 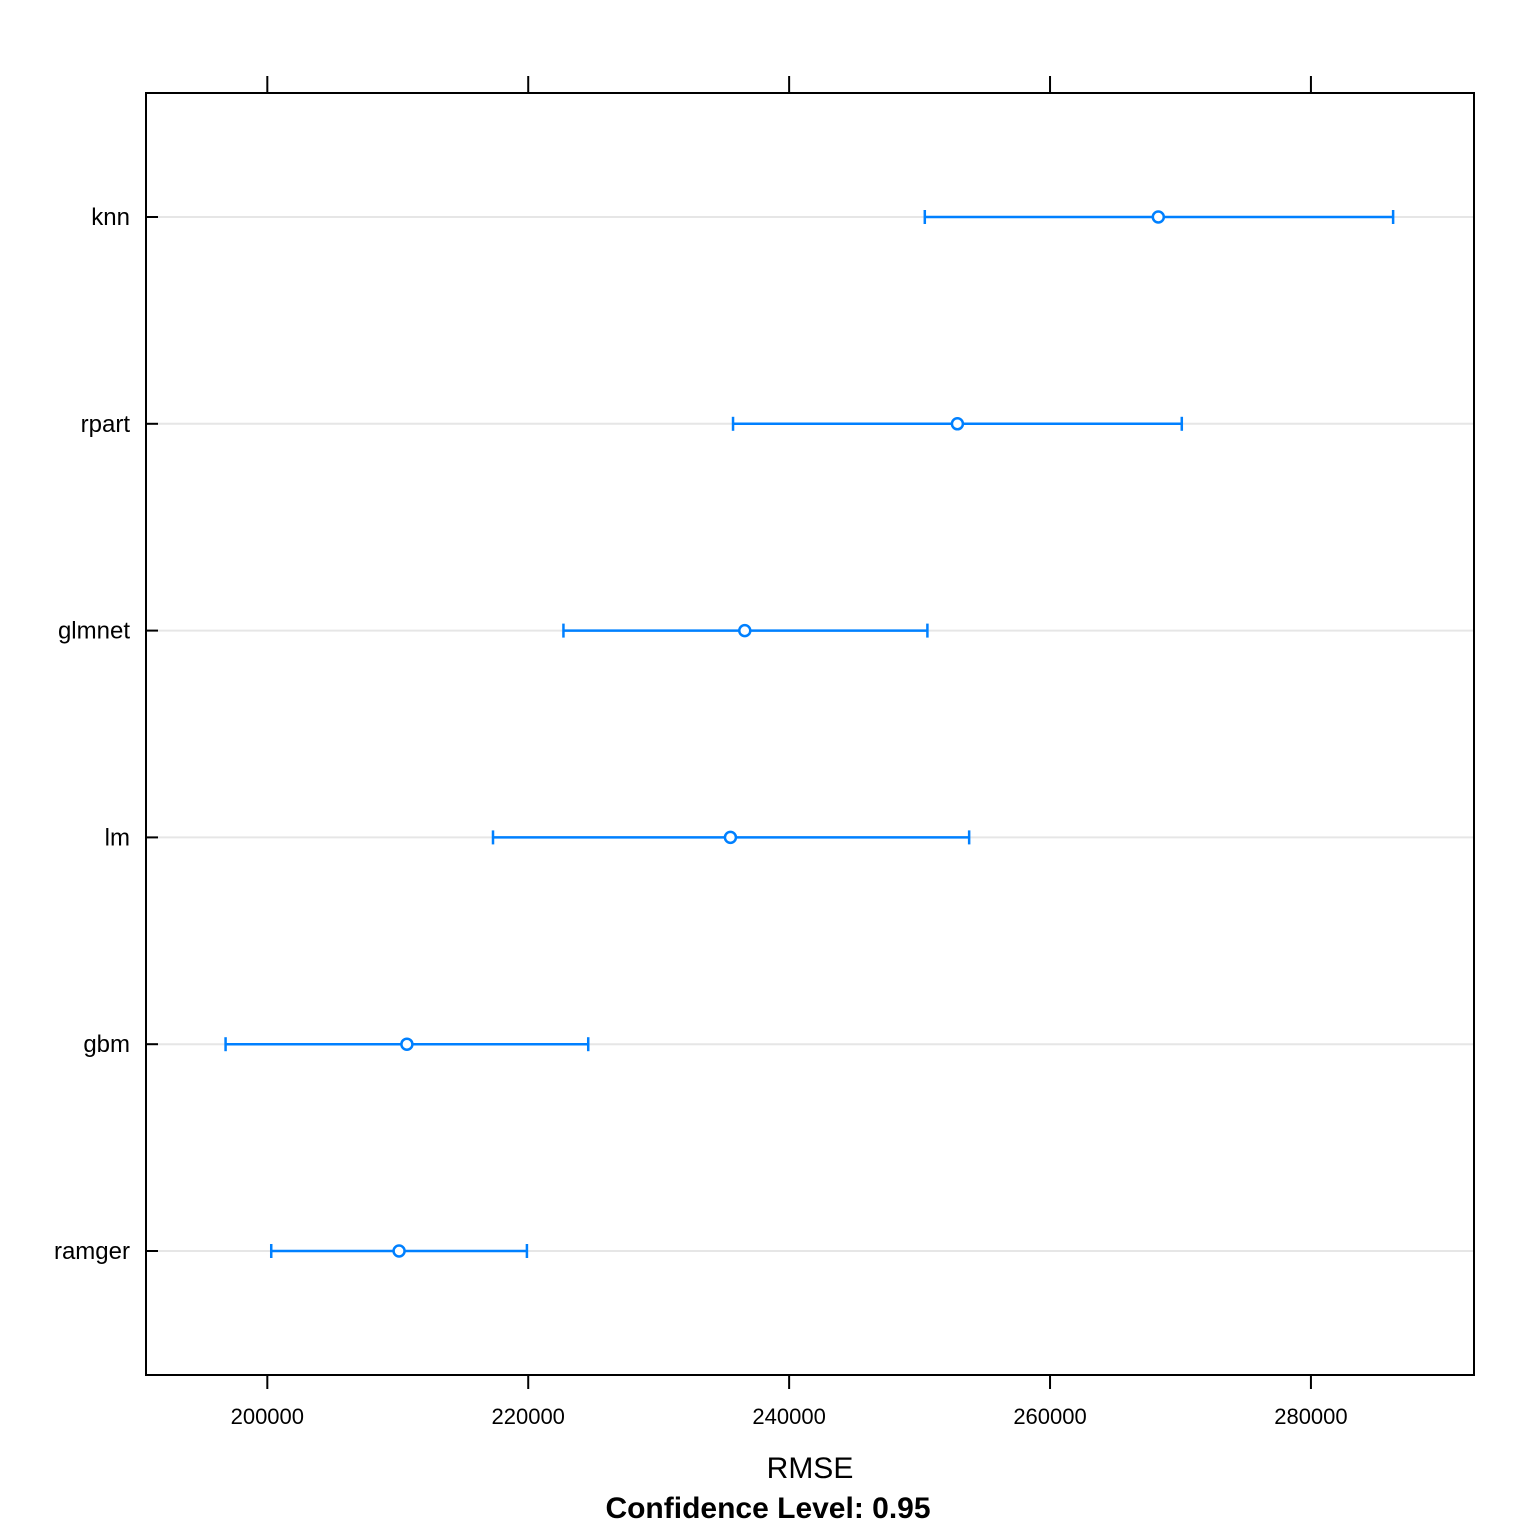 What do you see at coordinates (767, 1508) in the screenshot?
I see `confidence-level-note: Confidence Level: 0.95` at bounding box center [767, 1508].